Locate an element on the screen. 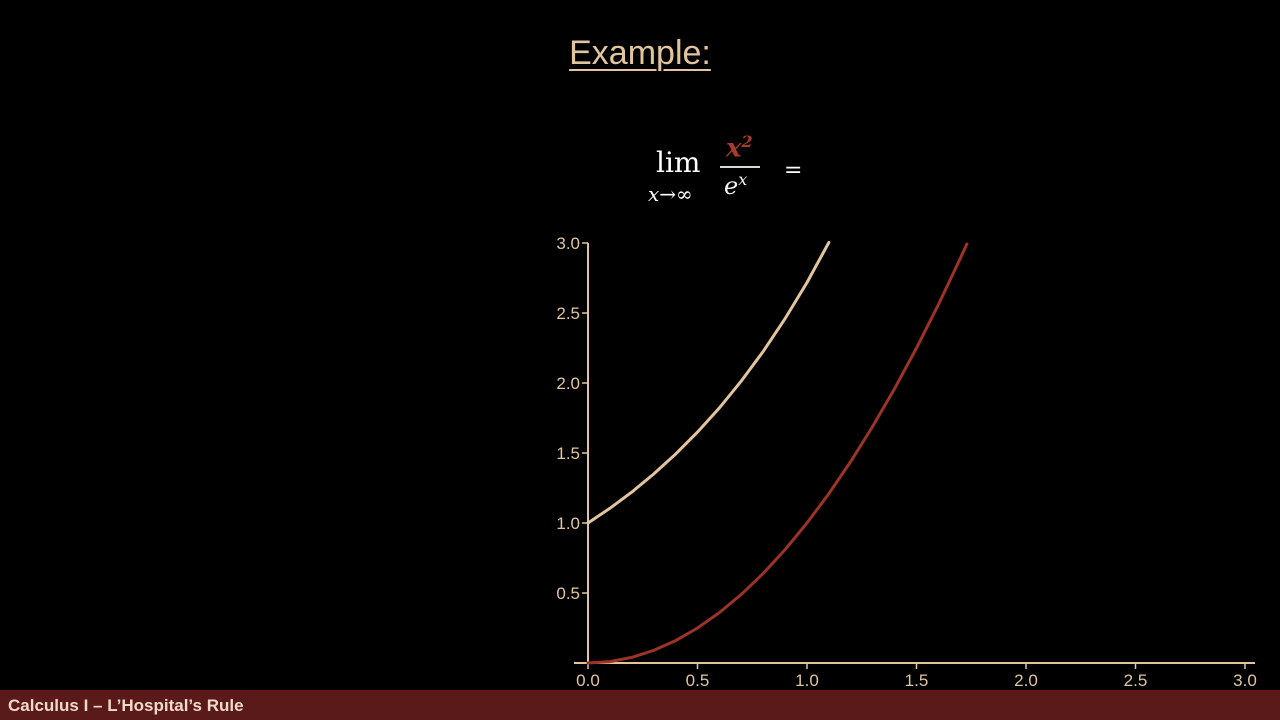 This screenshot has height=720, width=1280. y-tick-label: 1.0 is located at coordinates (568, 523).